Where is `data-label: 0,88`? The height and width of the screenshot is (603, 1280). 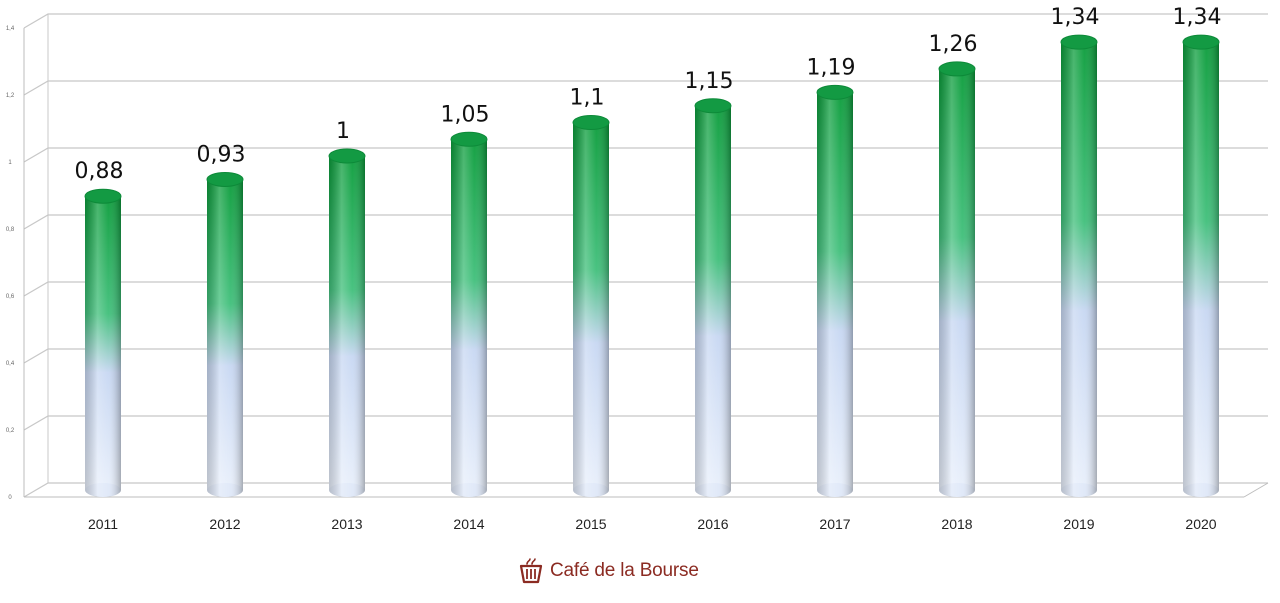 data-label: 0,88 is located at coordinates (99, 171).